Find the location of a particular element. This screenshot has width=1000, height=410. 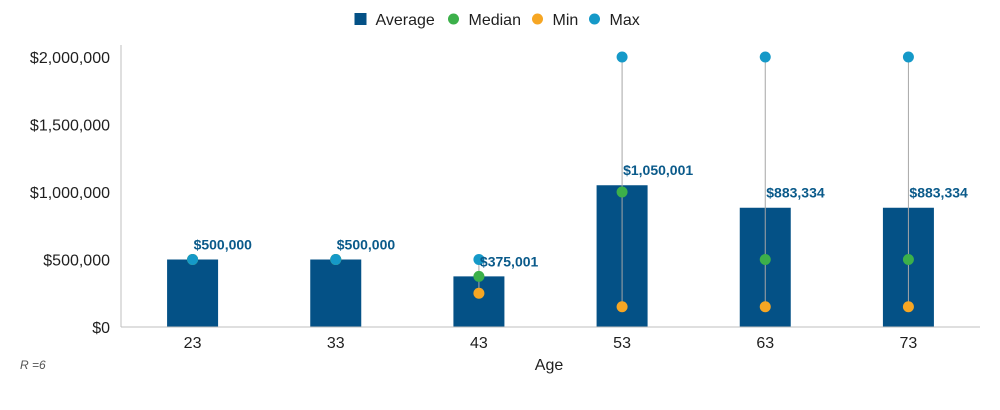

x-tick-label: 63 is located at coordinates (765, 343).